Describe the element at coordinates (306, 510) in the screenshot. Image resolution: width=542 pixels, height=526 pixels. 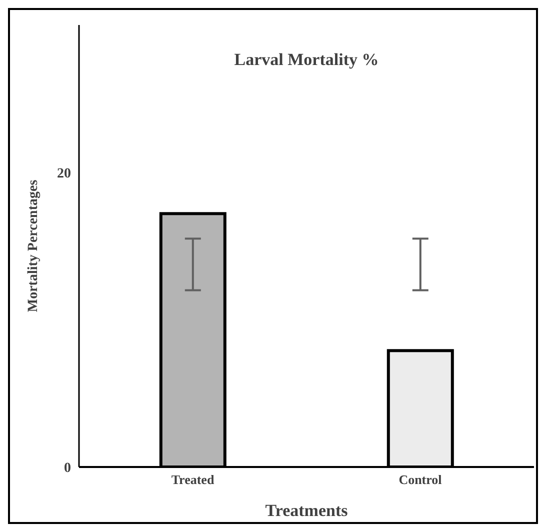
I see `x-axis-title: Treatments` at that location.